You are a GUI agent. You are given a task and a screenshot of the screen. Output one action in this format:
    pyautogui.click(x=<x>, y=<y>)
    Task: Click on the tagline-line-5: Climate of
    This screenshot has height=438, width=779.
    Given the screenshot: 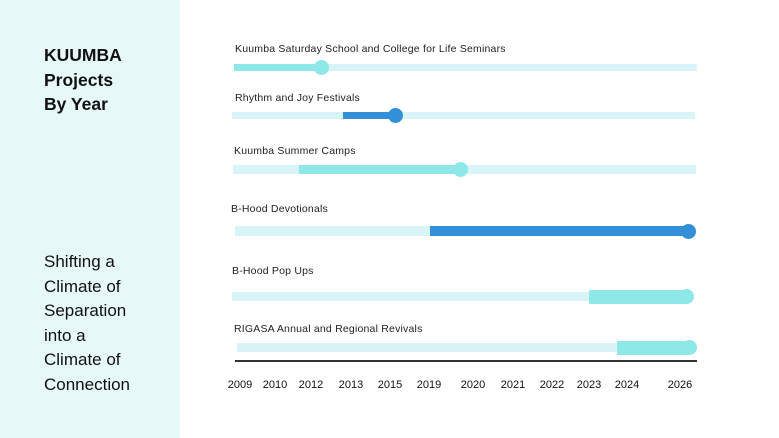 What is the action you would take?
    pyautogui.click(x=82, y=359)
    